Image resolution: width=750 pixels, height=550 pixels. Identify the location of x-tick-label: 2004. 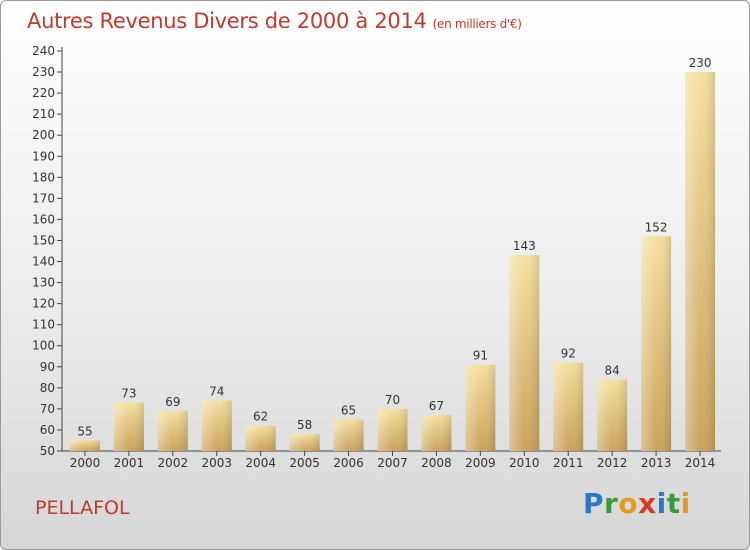
(260, 463).